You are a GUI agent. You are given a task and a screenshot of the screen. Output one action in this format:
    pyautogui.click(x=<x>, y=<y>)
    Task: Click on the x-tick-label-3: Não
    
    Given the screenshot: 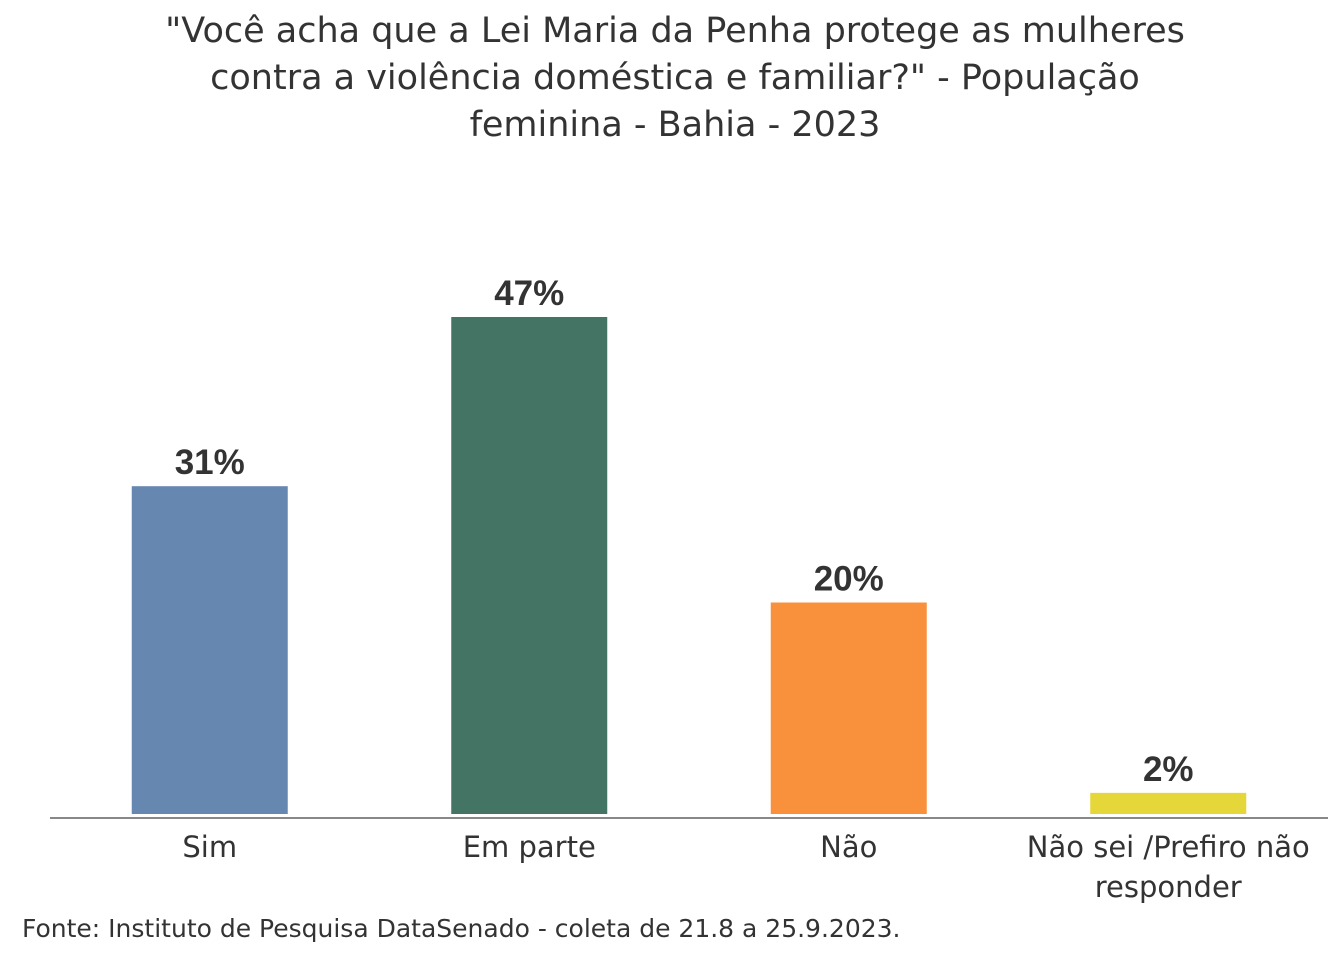 What is the action you would take?
    pyautogui.click(x=848, y=847)
    